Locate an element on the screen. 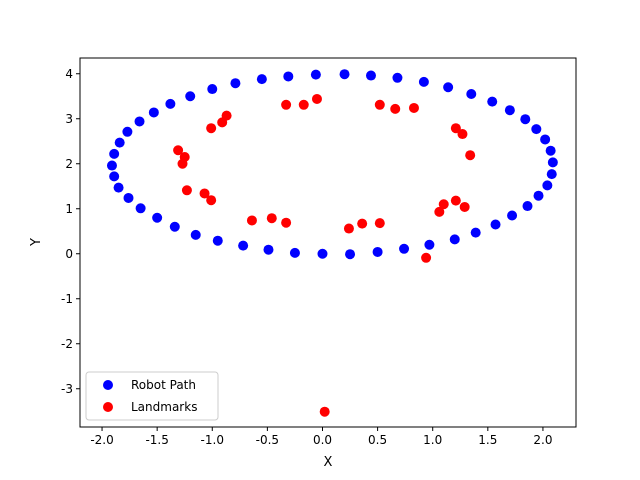  x-tick-label: -1.0 is located at coordinates (212, 440).